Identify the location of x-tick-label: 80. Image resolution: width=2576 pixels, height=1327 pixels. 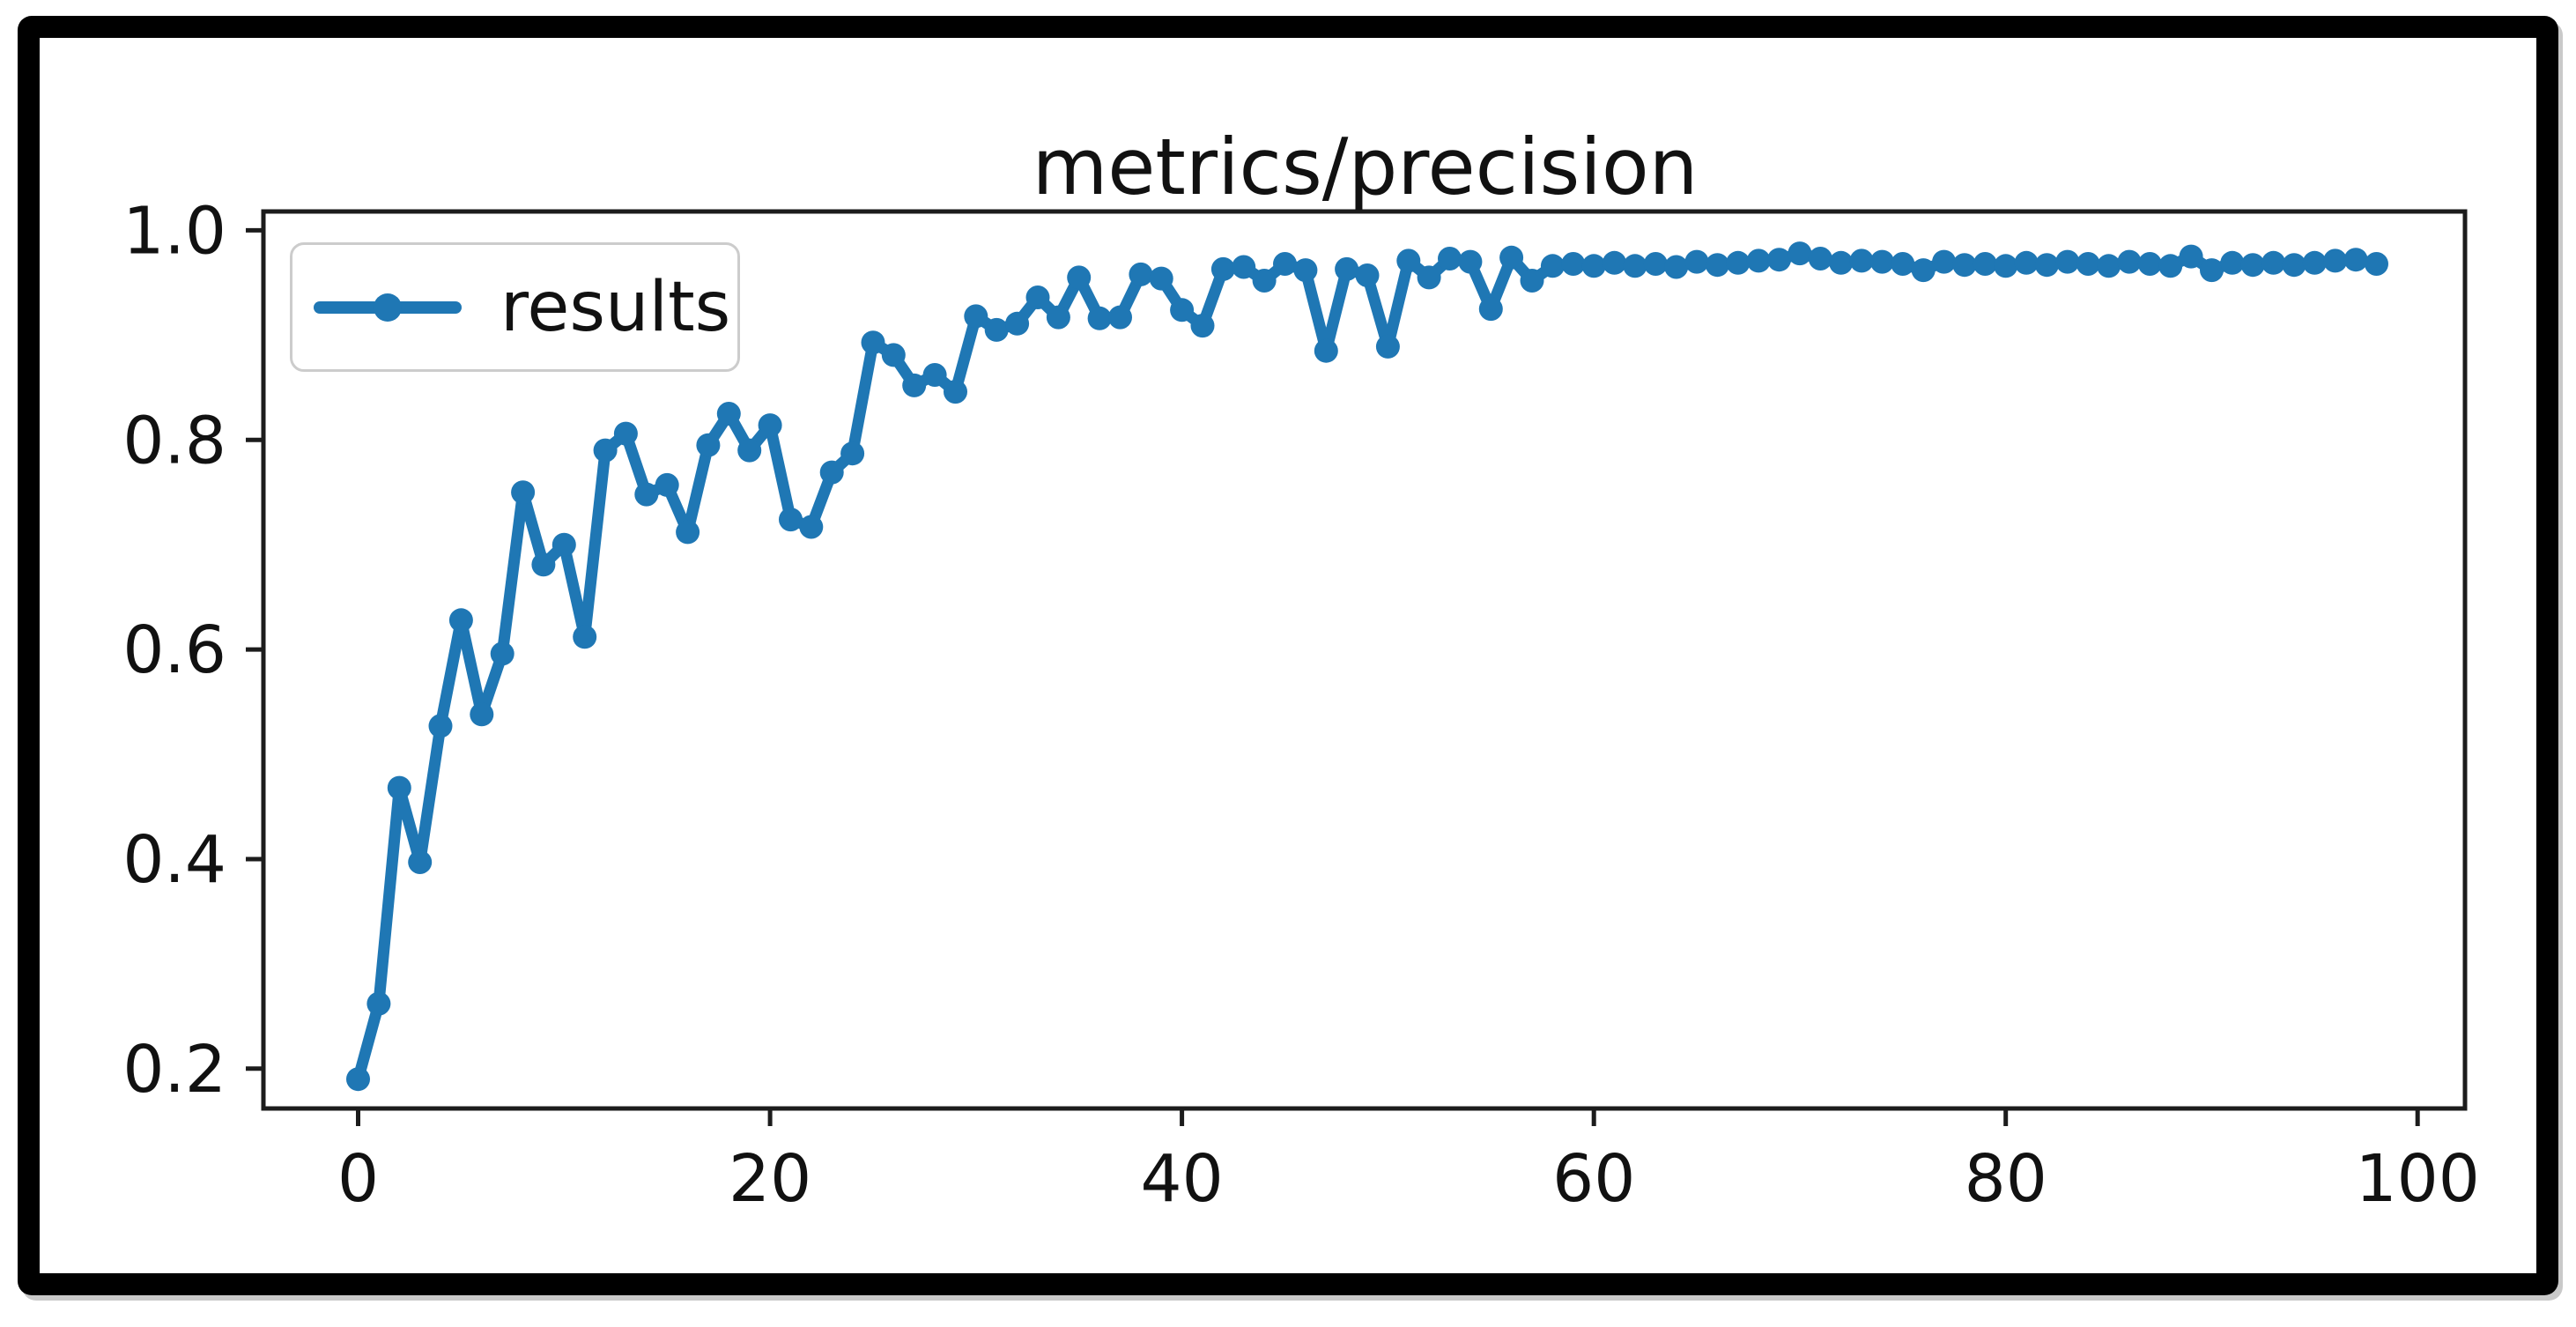
(2006, 1179).